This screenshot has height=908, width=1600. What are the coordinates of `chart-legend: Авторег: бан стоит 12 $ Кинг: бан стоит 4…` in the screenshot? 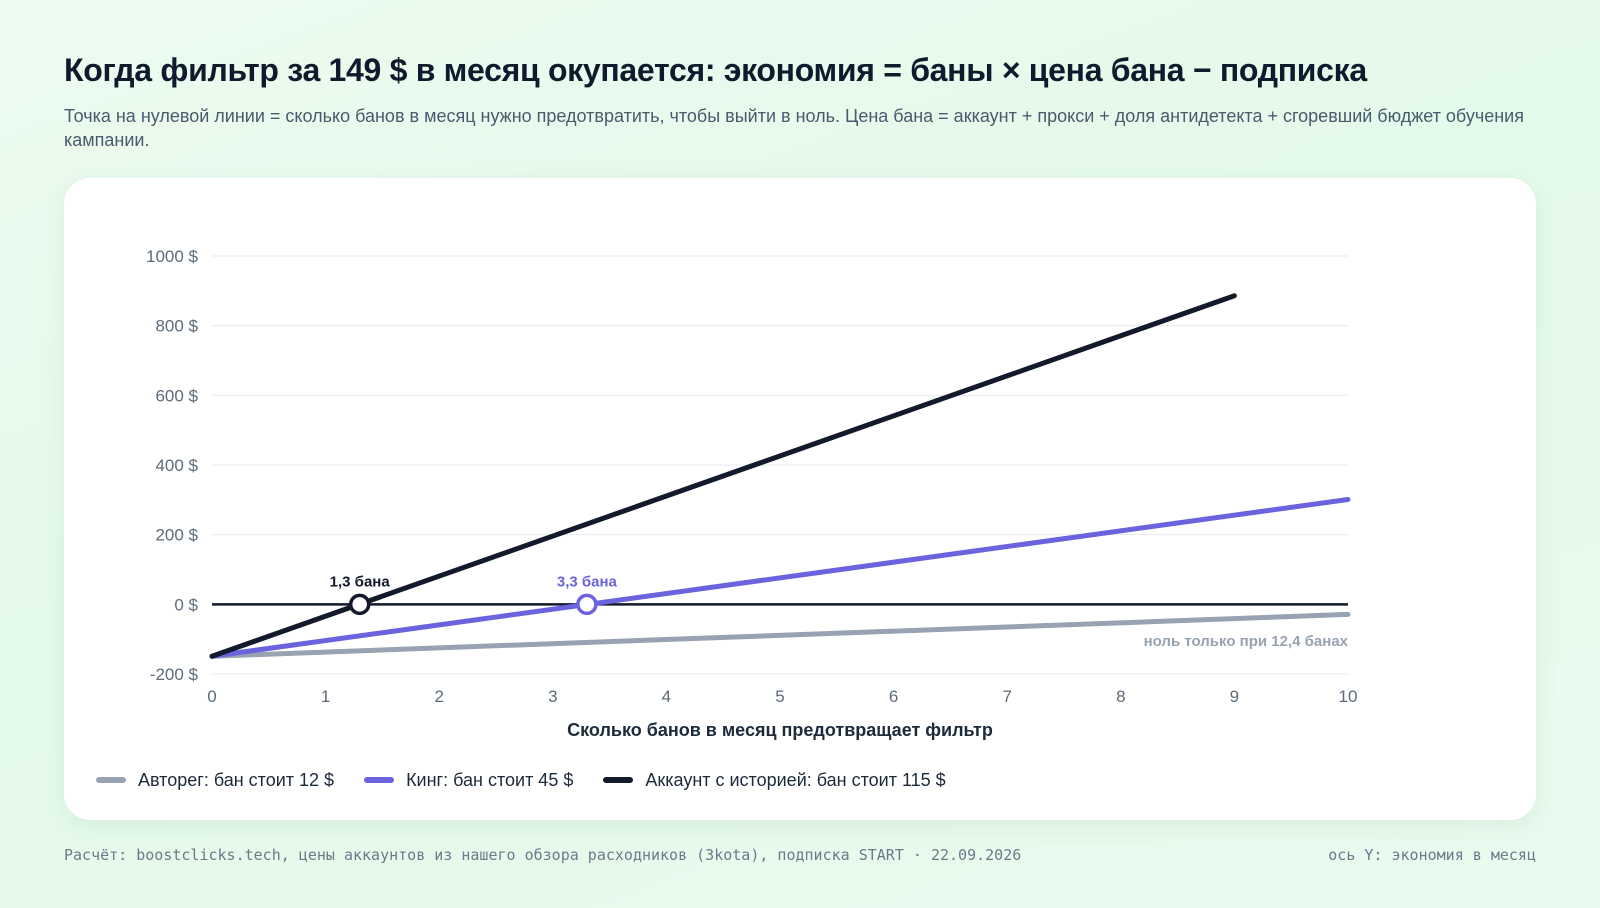 It's located at (521, 780).